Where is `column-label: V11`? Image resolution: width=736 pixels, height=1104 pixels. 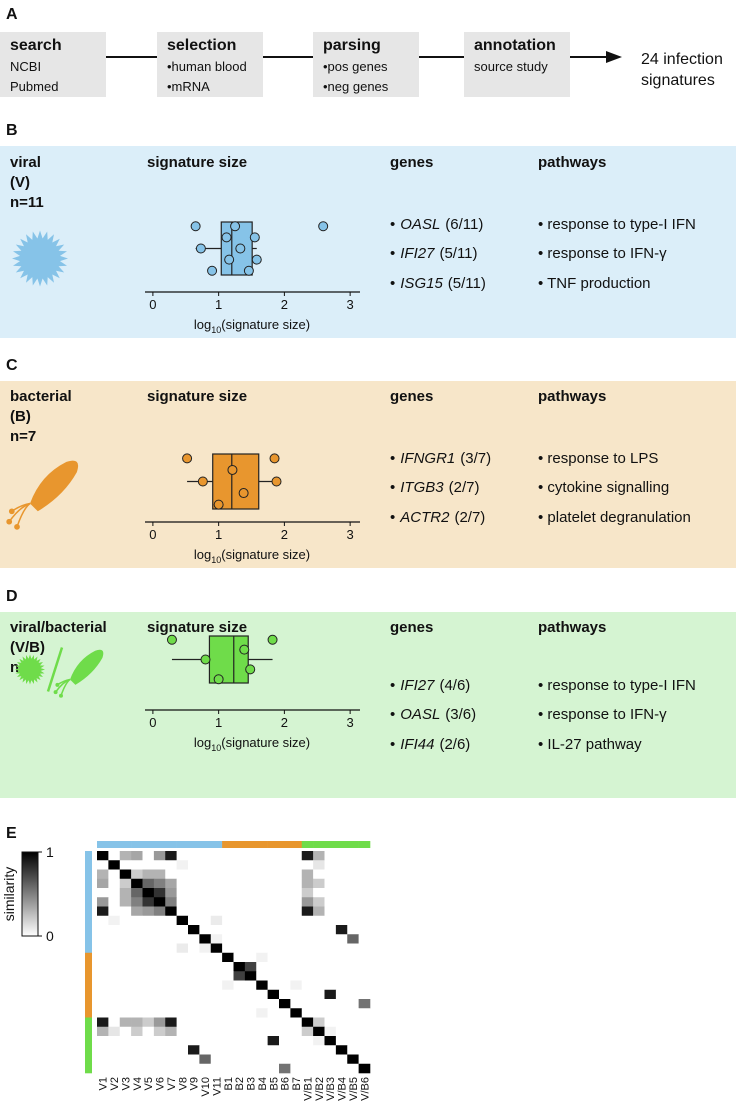
column-label: V11 is located at coordinates (217, 1086).